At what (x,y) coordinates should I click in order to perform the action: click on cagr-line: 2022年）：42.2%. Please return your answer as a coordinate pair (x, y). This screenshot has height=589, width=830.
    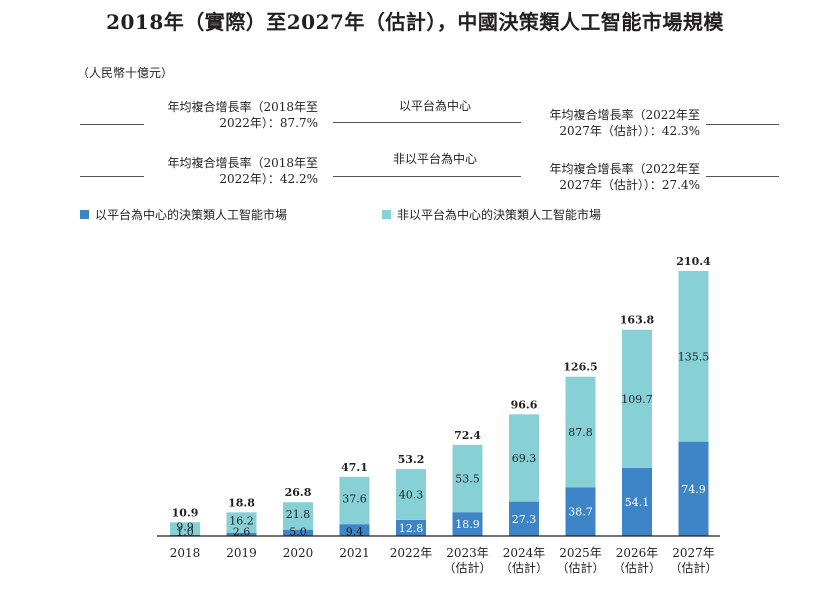
    Looking at the image, I should click on (268, 179).